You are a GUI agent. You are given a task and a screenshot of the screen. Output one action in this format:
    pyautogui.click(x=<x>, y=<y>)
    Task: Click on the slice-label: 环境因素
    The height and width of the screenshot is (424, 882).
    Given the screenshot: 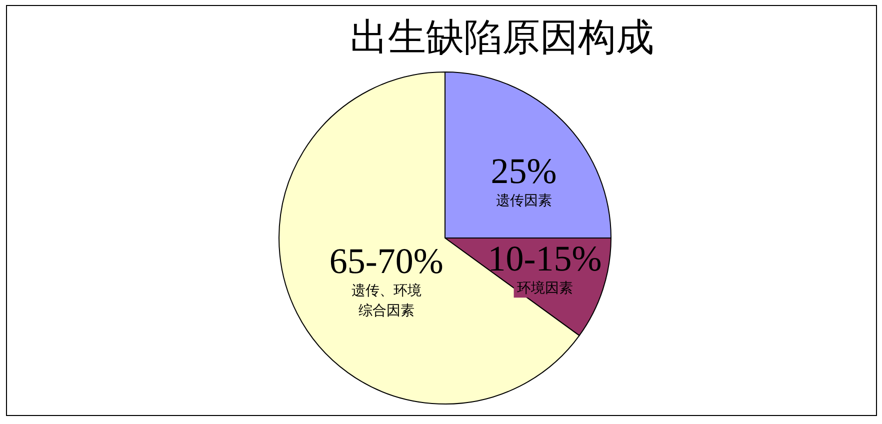 What is the action you would take?
    pyautogui.click(x=544, y=288)
    